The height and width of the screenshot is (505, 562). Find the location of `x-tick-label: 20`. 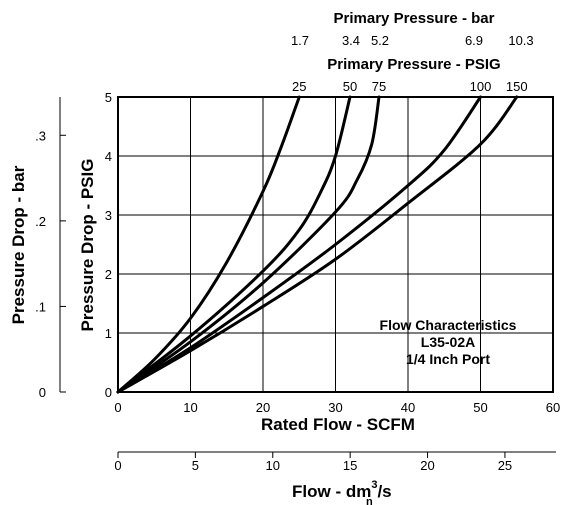

x-tick-label: 20 is located at coordinates (263, 407).